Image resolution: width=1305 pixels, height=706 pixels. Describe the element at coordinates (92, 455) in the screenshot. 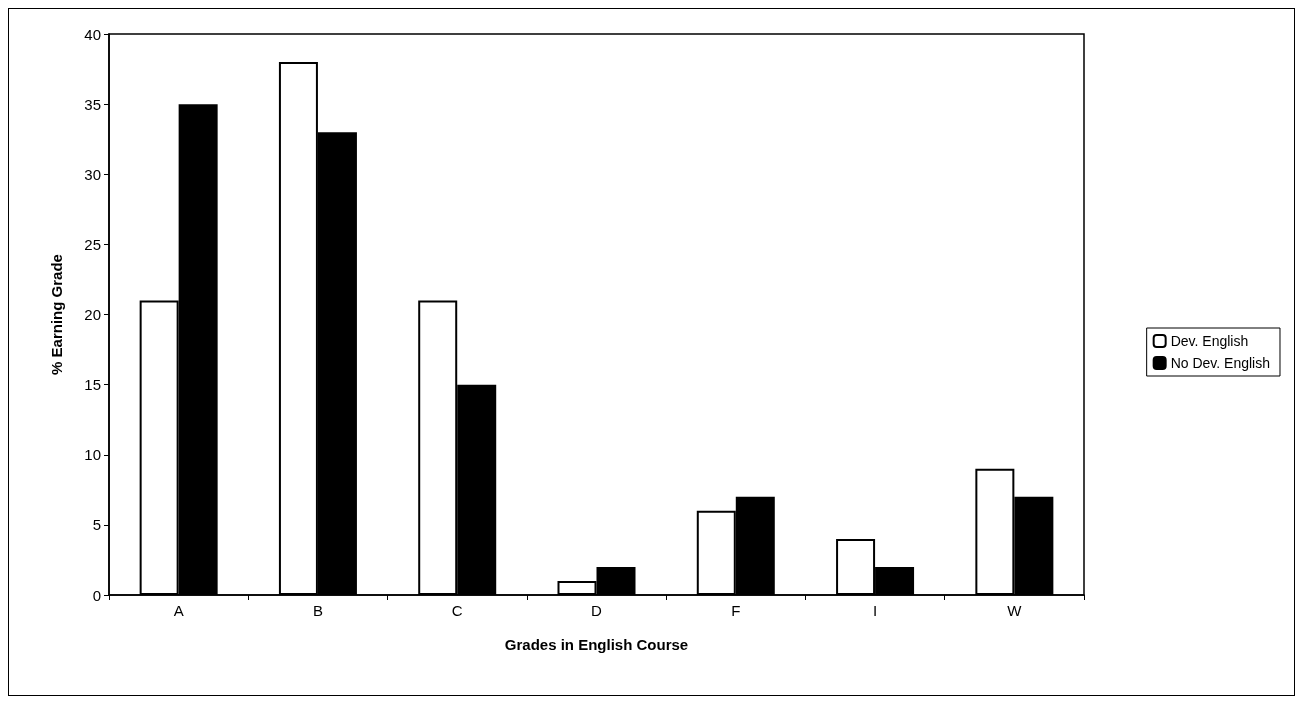

I see `y-tick-label: 10` at that location.